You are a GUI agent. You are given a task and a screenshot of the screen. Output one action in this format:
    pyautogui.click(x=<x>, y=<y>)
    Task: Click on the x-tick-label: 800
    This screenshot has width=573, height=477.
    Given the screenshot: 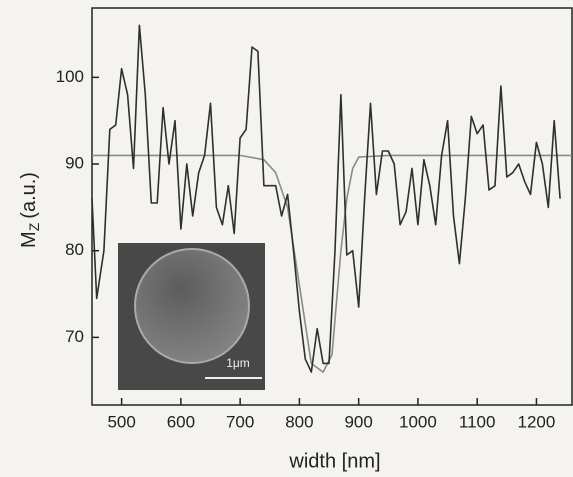 What is the action you would take?
    pyautogui.click(x=299, y=421)
    